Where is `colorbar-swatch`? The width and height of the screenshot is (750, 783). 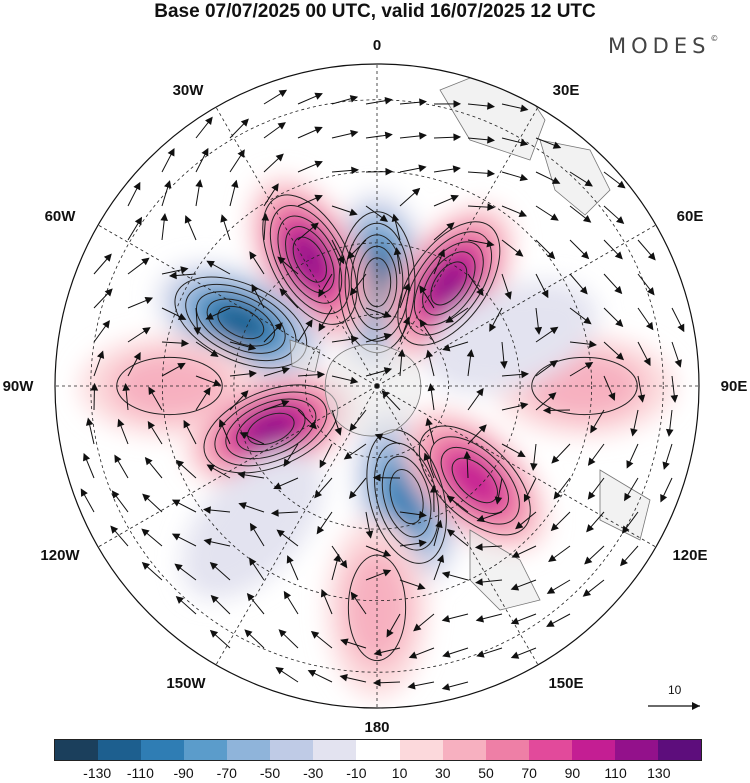 colorbar-swatch is located at coordinates (292, 750).